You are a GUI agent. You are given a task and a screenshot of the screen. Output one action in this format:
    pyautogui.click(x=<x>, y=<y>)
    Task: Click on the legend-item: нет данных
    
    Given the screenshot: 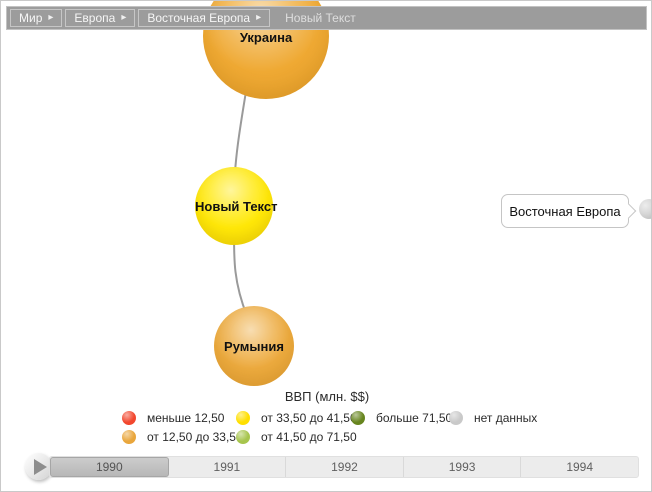 What is the action you would take?
    pyautogui.click(x=493, y=418)
    